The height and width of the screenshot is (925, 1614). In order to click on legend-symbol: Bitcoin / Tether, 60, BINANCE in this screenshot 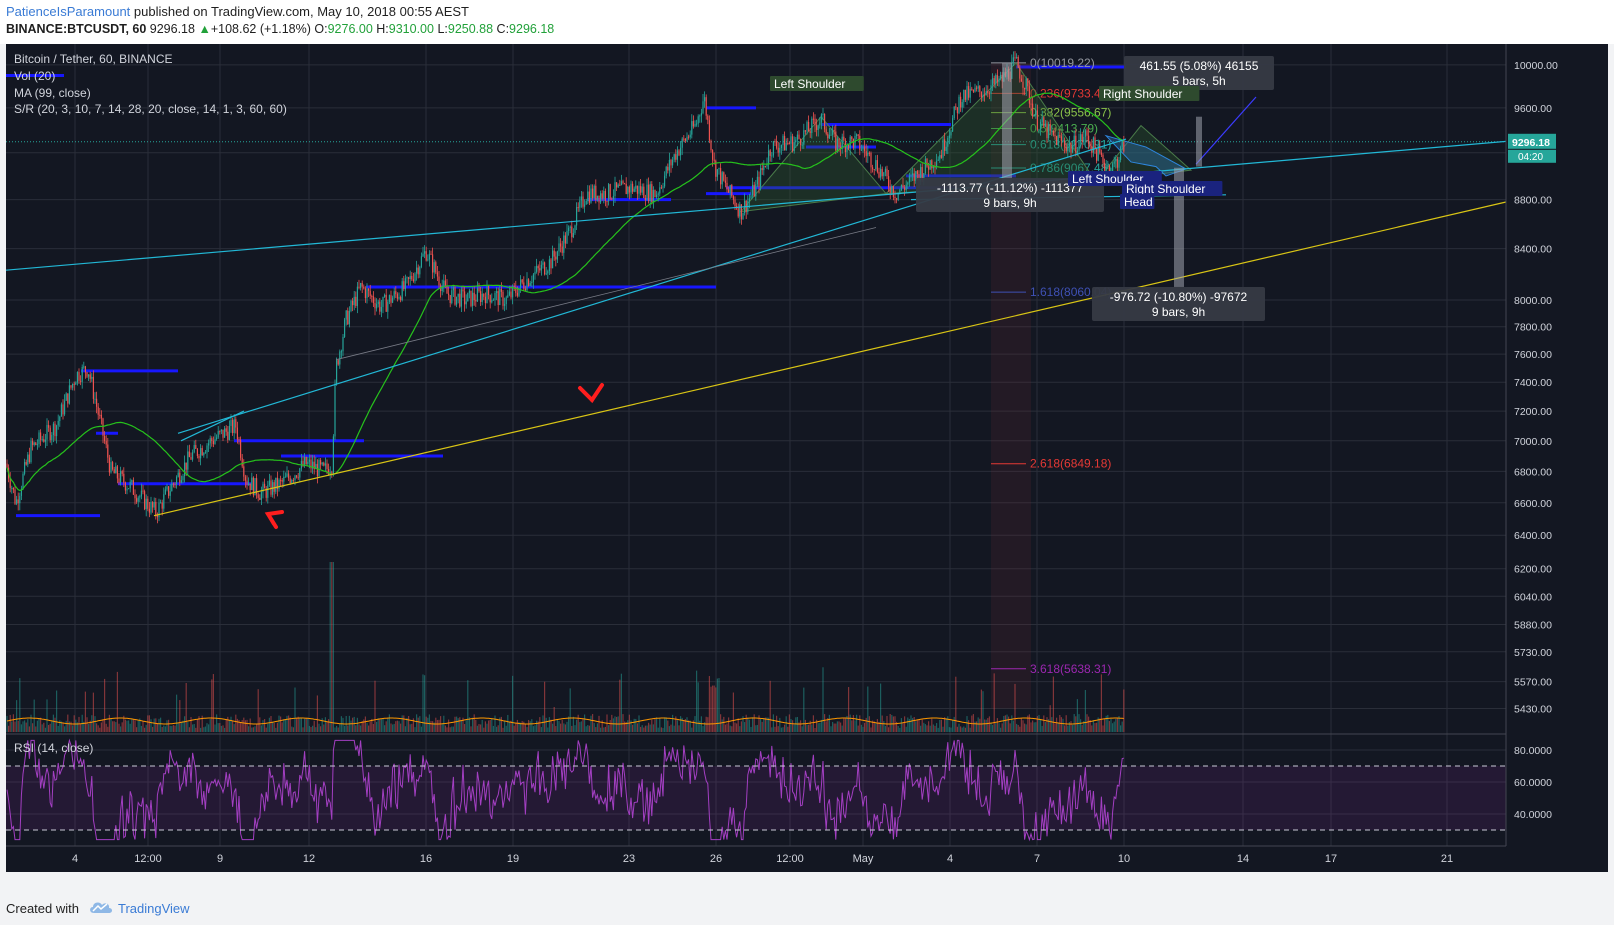, I will do `click(93, 59)`.